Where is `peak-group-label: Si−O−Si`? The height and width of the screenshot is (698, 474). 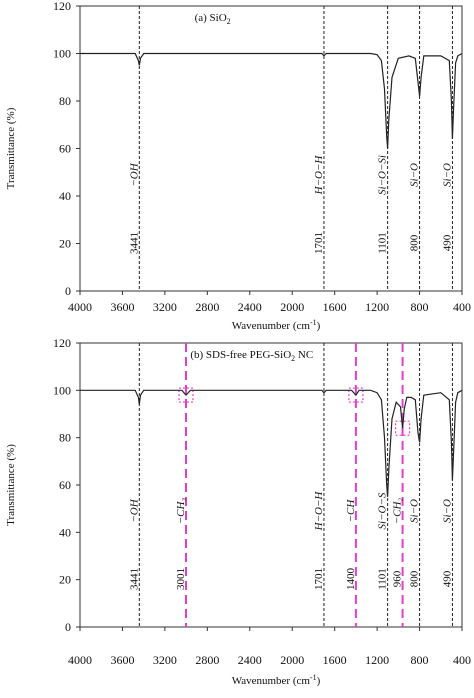
peak-group-label: Si−O−Si is located at coordinates (383, 175).